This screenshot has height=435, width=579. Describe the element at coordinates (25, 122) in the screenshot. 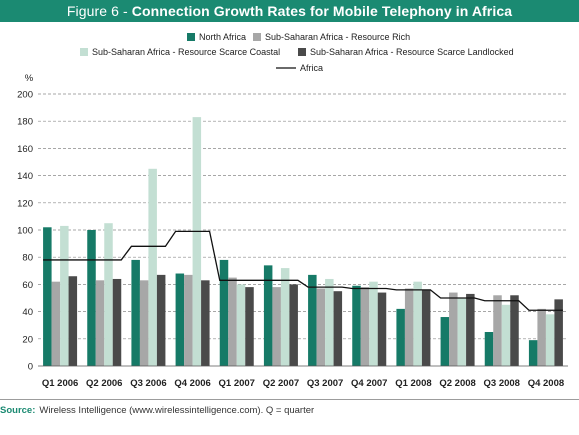

I see `y-tick-label: 180` at that location.